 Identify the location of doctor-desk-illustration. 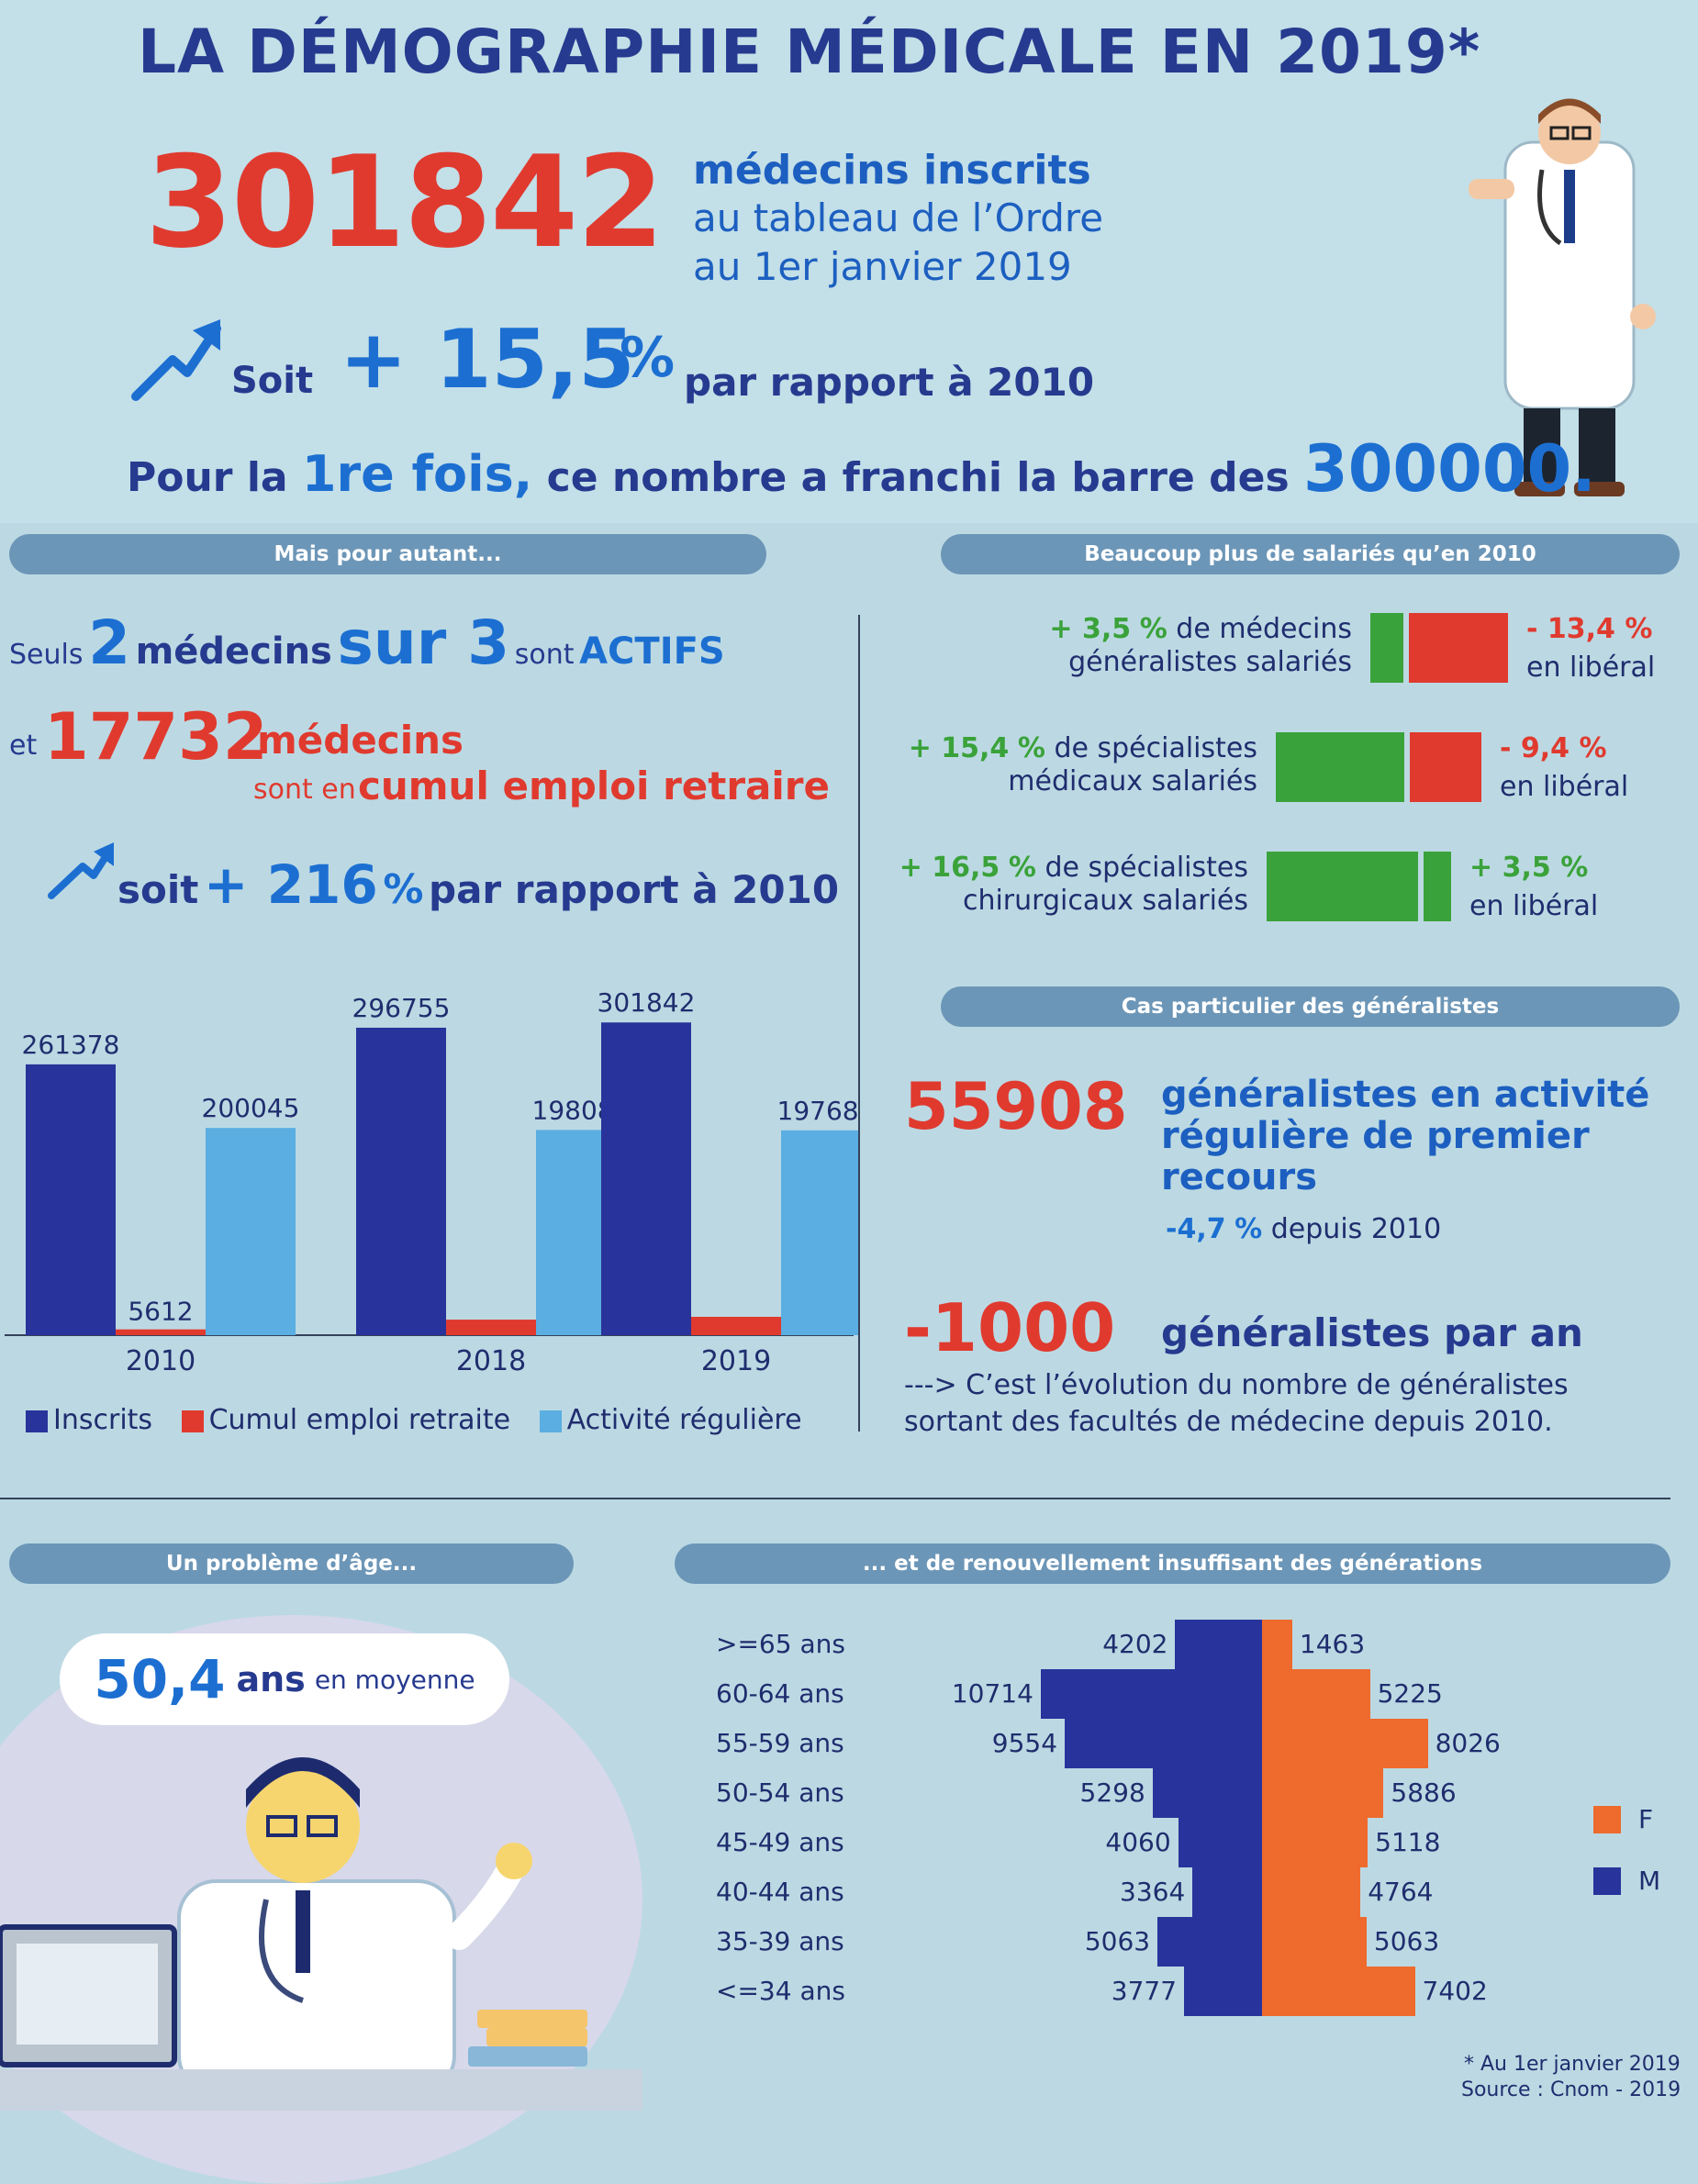
(321, 1934).